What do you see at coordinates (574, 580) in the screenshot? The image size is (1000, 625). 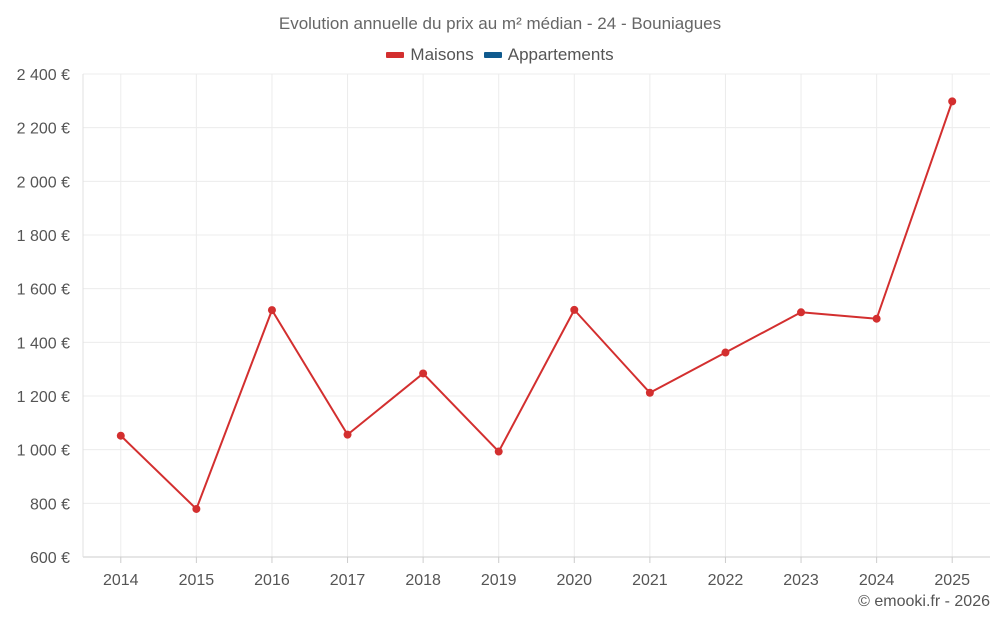 I see `x-tick-label: 2020` at bounding box center [574, 580].